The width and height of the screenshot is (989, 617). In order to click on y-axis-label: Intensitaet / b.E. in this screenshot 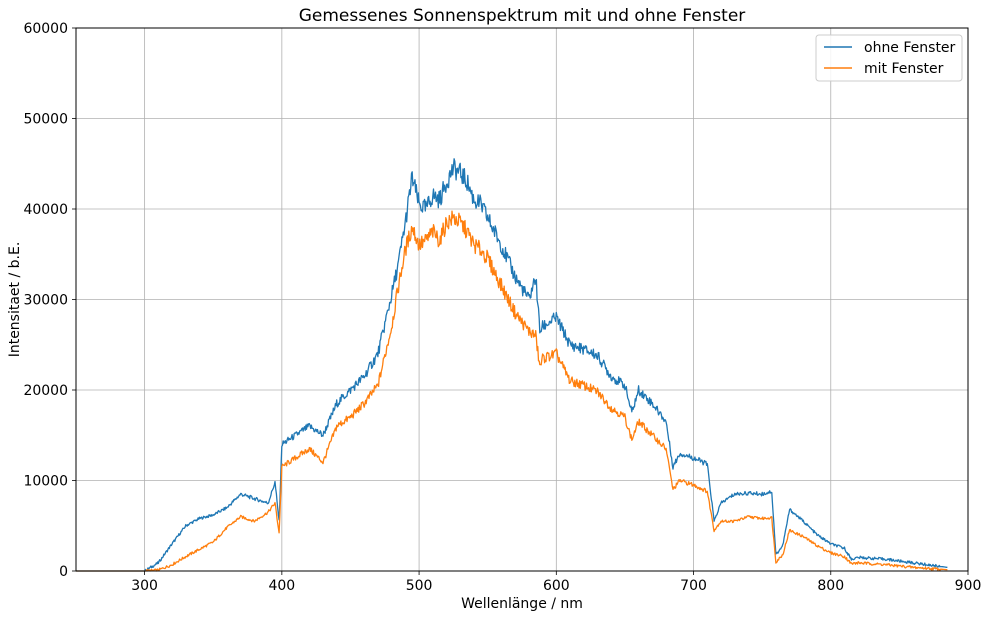, I will do `click(15, 300)`.